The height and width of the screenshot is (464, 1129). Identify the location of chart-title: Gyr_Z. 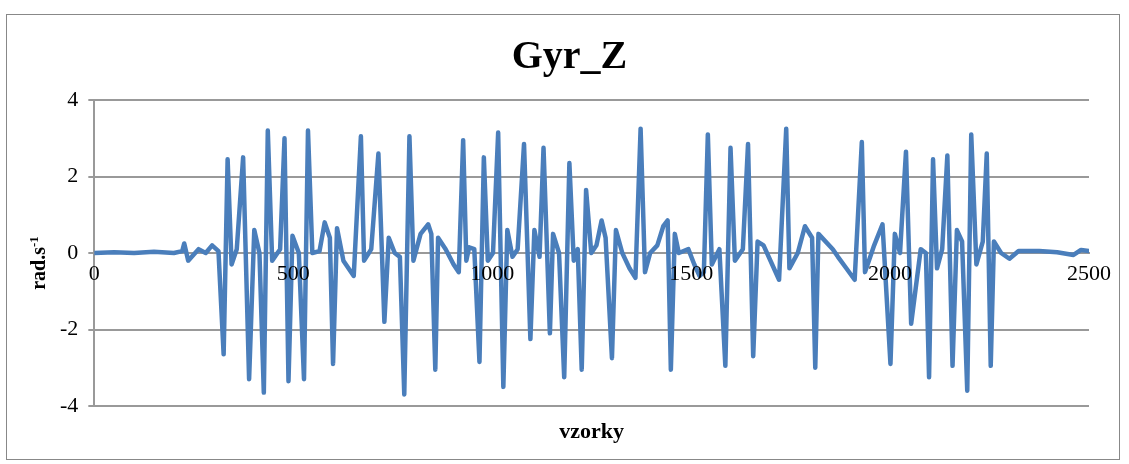
(569, 55).